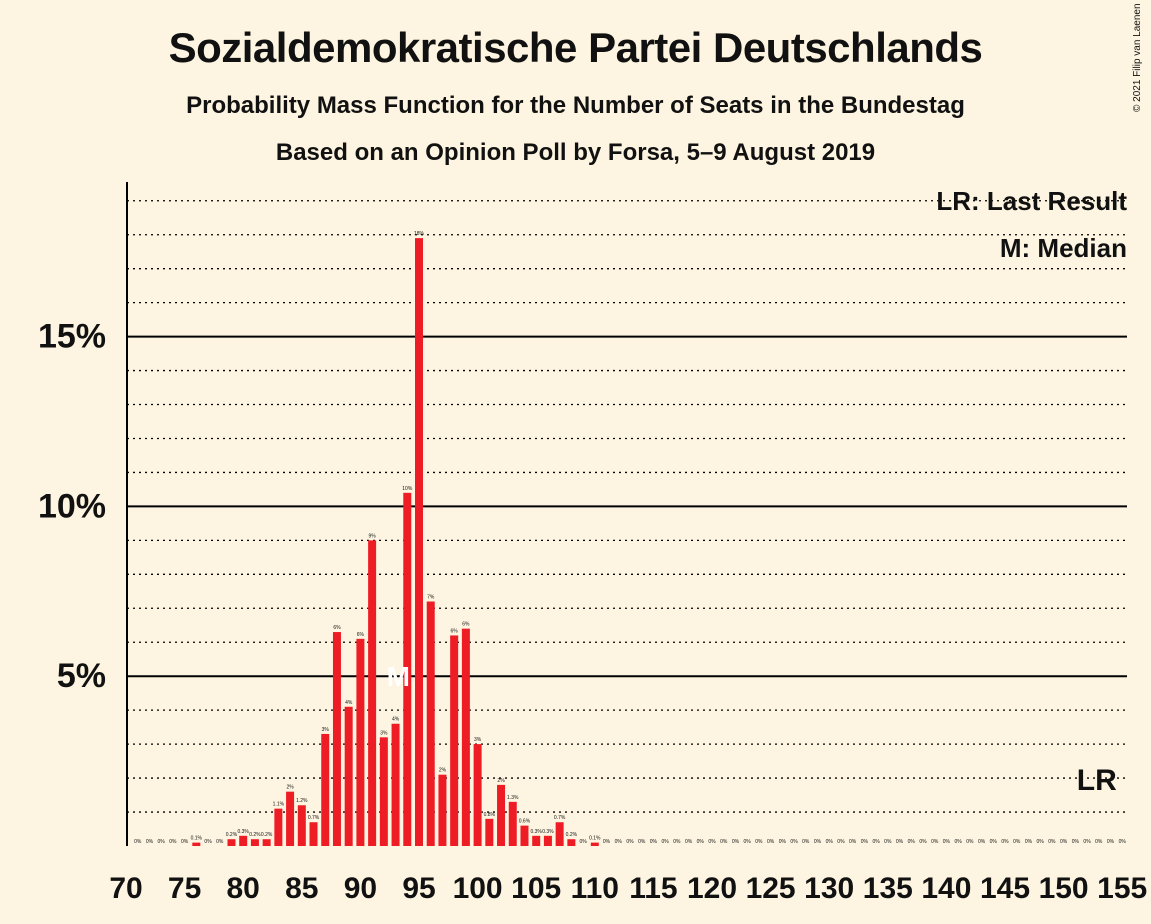 The image size is (1151, 924). Describe the element at coordinates (1063, 248) in the screenshot. I see `legend-entry: M: Median` at that location.